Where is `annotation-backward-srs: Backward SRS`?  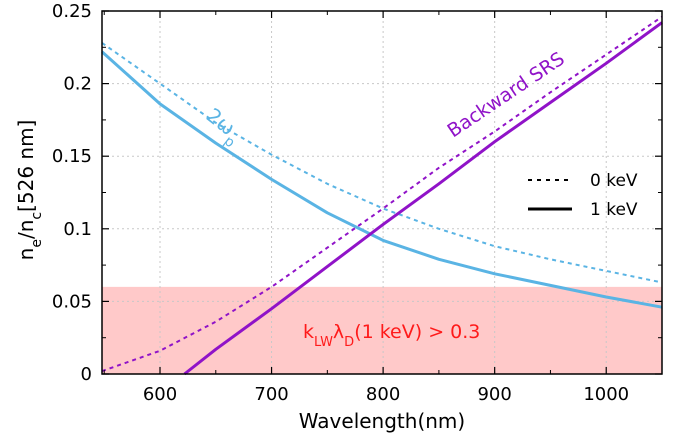 annotation-backward-srs: Backward SRS is located at coordinates (505, 95).